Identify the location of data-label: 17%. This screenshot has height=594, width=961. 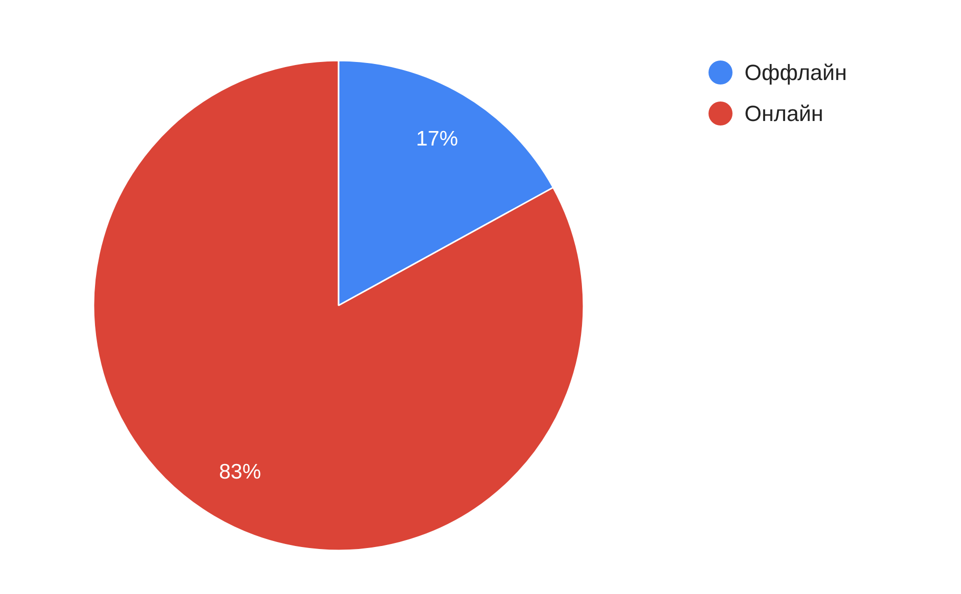
(437, 138).